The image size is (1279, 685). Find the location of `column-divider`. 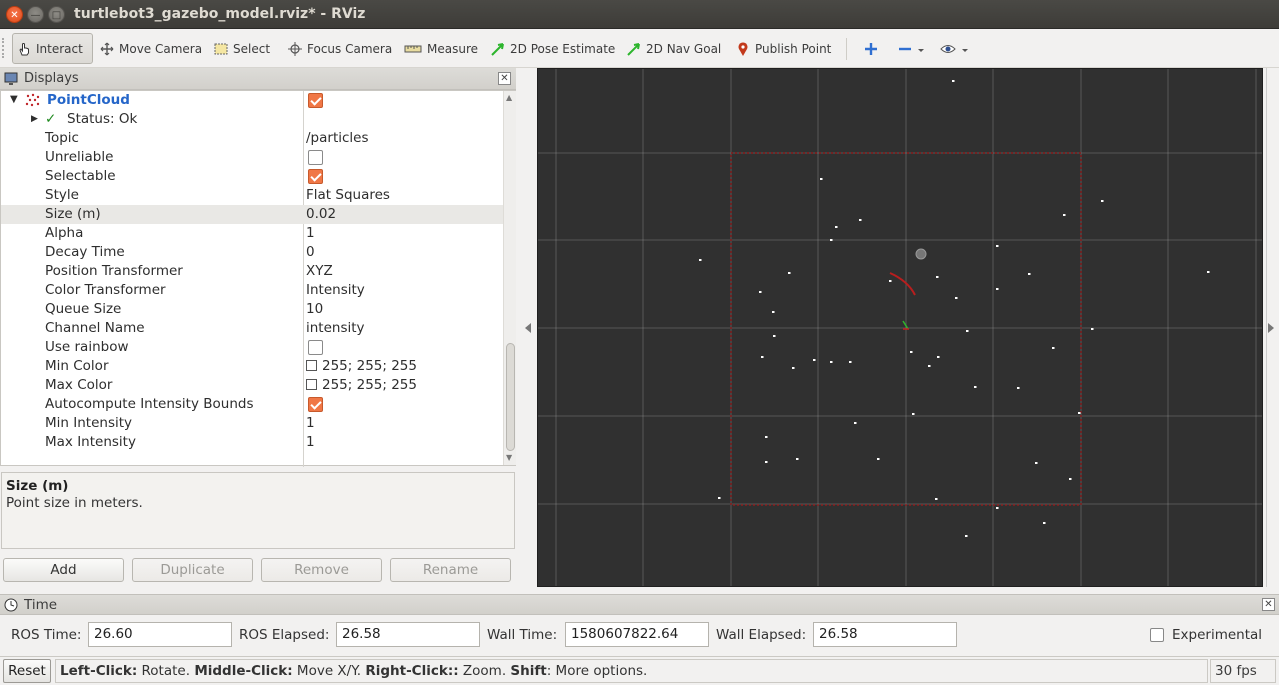

column-divider is located at coordinates (303, 279).